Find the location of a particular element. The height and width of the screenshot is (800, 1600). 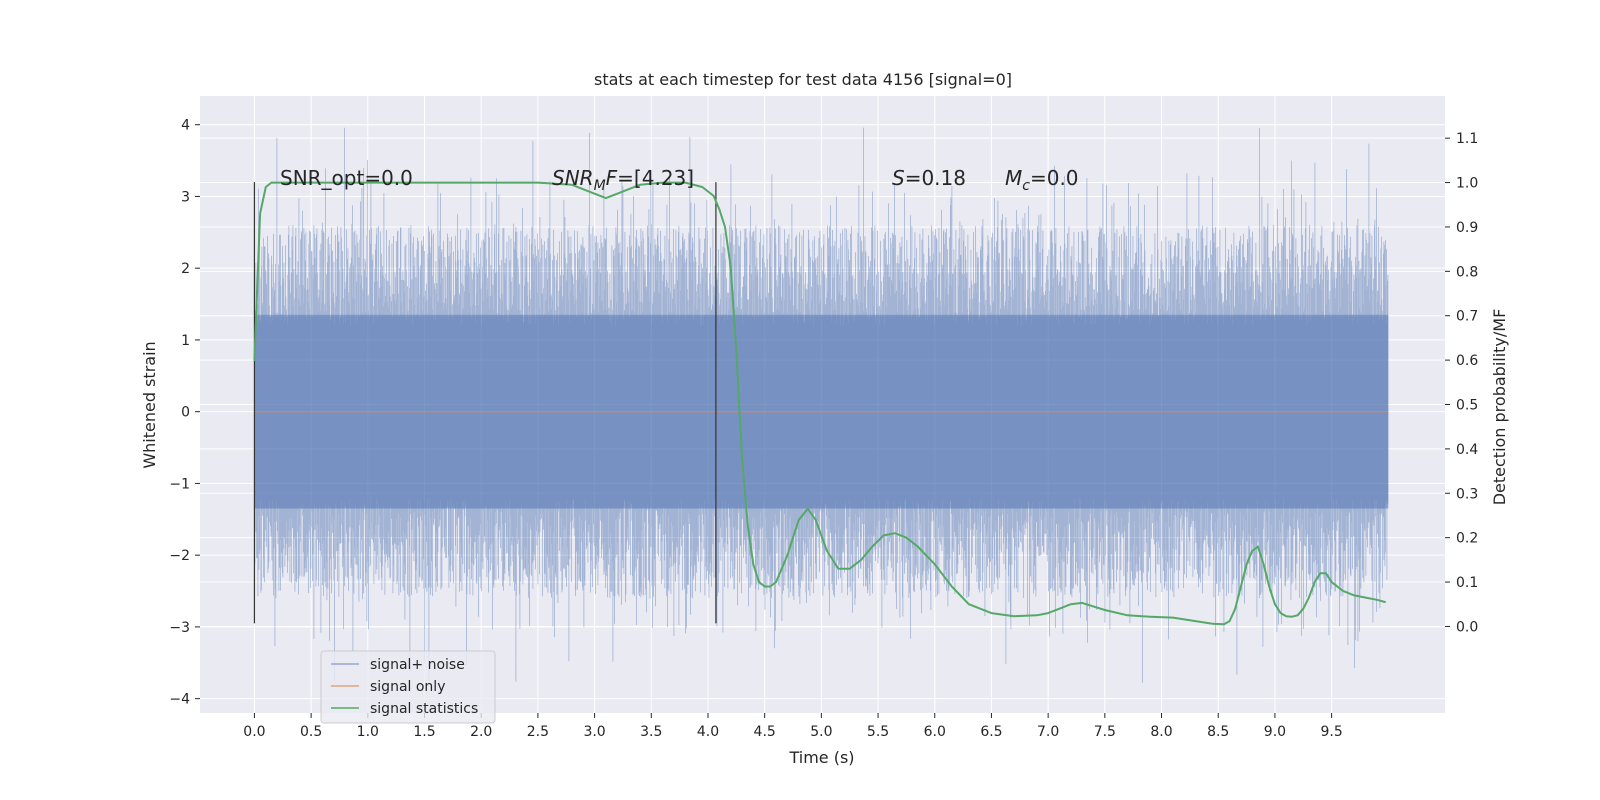

x-tick-label: 9.5 is located at coordinates (1331, 732).